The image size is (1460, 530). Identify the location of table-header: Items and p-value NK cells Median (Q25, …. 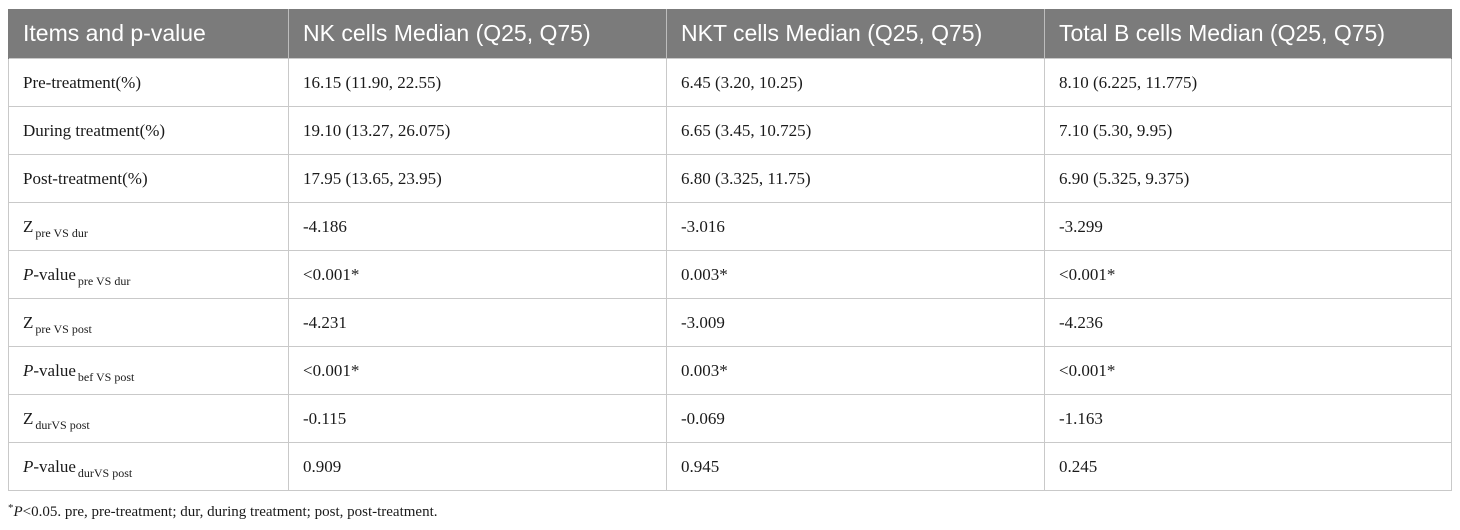
(730, 34).